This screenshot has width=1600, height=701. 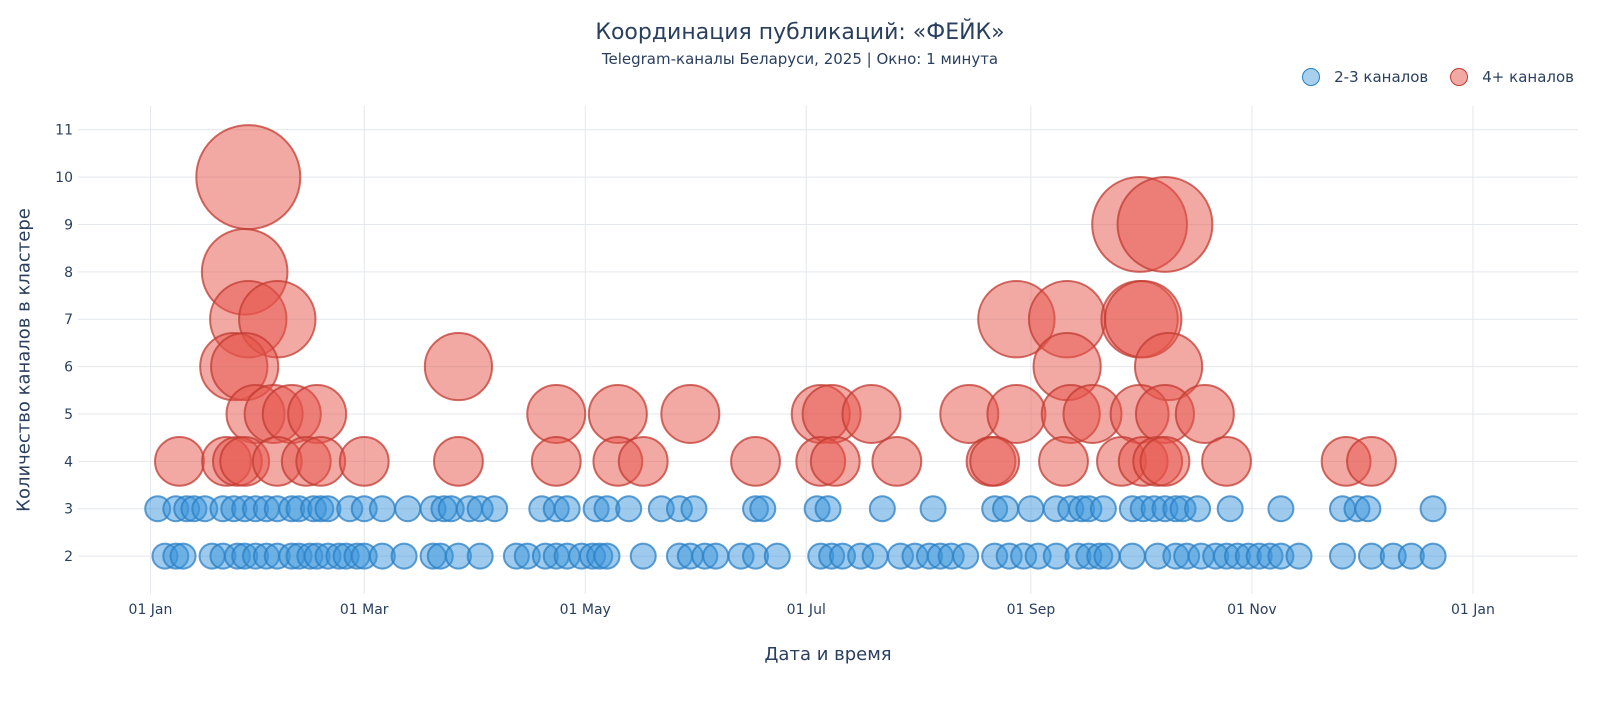 What do you see at coordinates (68, 510) in the screenshot?
I see `y-tick-label: 3` at bounding box center [68, 510].